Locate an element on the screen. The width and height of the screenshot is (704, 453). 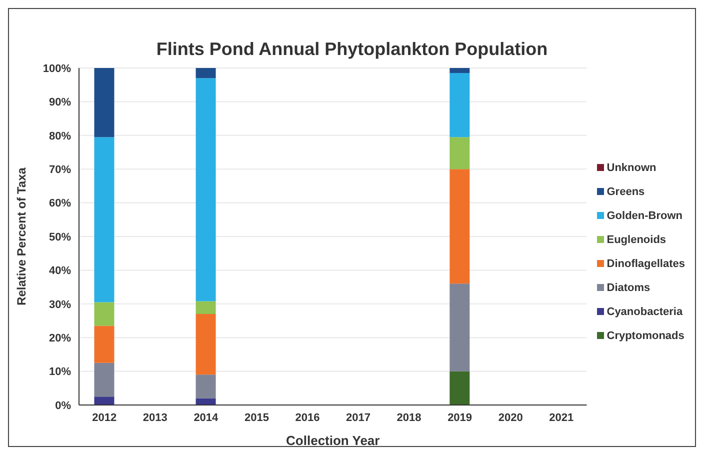
x-axis-title: Collection Year is located at coordinates (333, 440).